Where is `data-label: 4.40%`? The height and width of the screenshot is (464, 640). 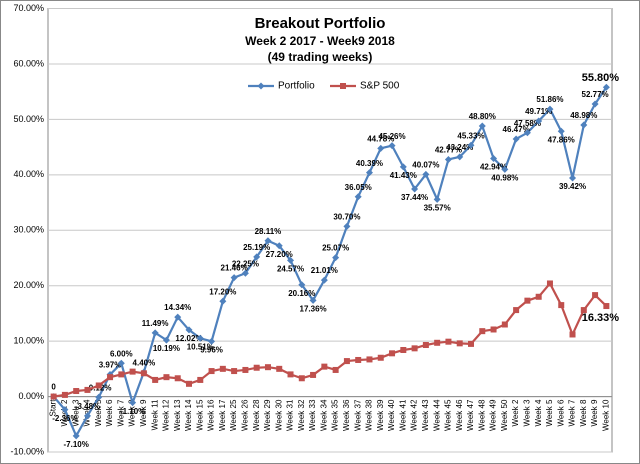
data-label: 4.40% is located at coordinates (144, 362).